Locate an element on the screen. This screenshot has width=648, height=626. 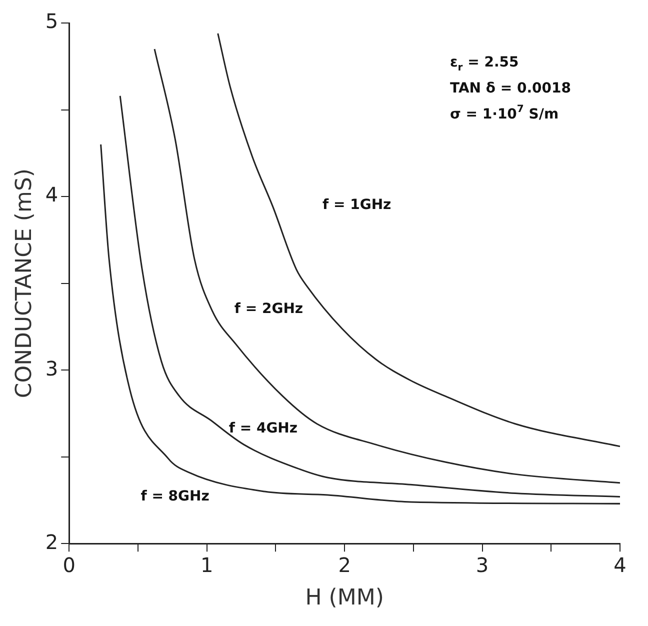
annotation: f = 4GHz is located at coordinates (263, 428).